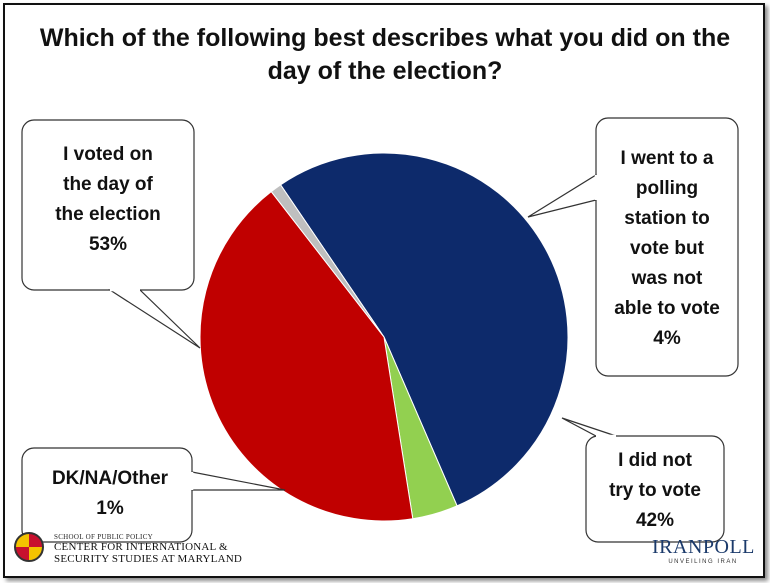  Describe the element at coordinates (562, 195) in the screenshot. I see `callout-pointer-not-able` at that location.